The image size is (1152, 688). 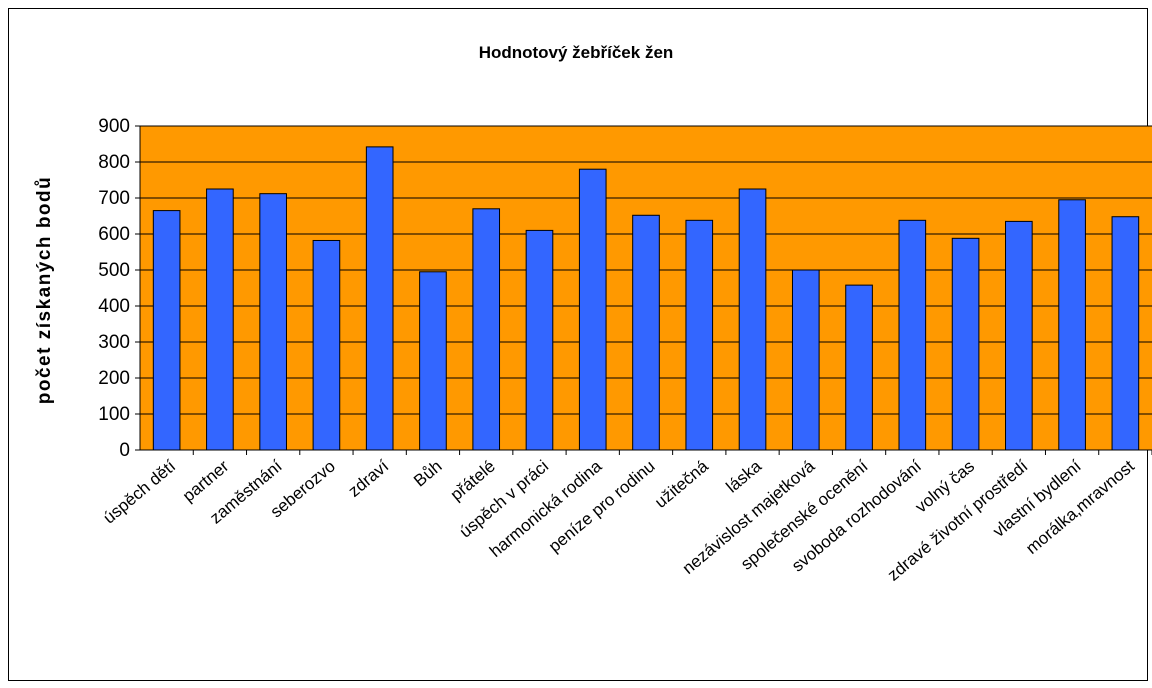 I want to click on y-tick-label: 200, so click(x=114, y=378).